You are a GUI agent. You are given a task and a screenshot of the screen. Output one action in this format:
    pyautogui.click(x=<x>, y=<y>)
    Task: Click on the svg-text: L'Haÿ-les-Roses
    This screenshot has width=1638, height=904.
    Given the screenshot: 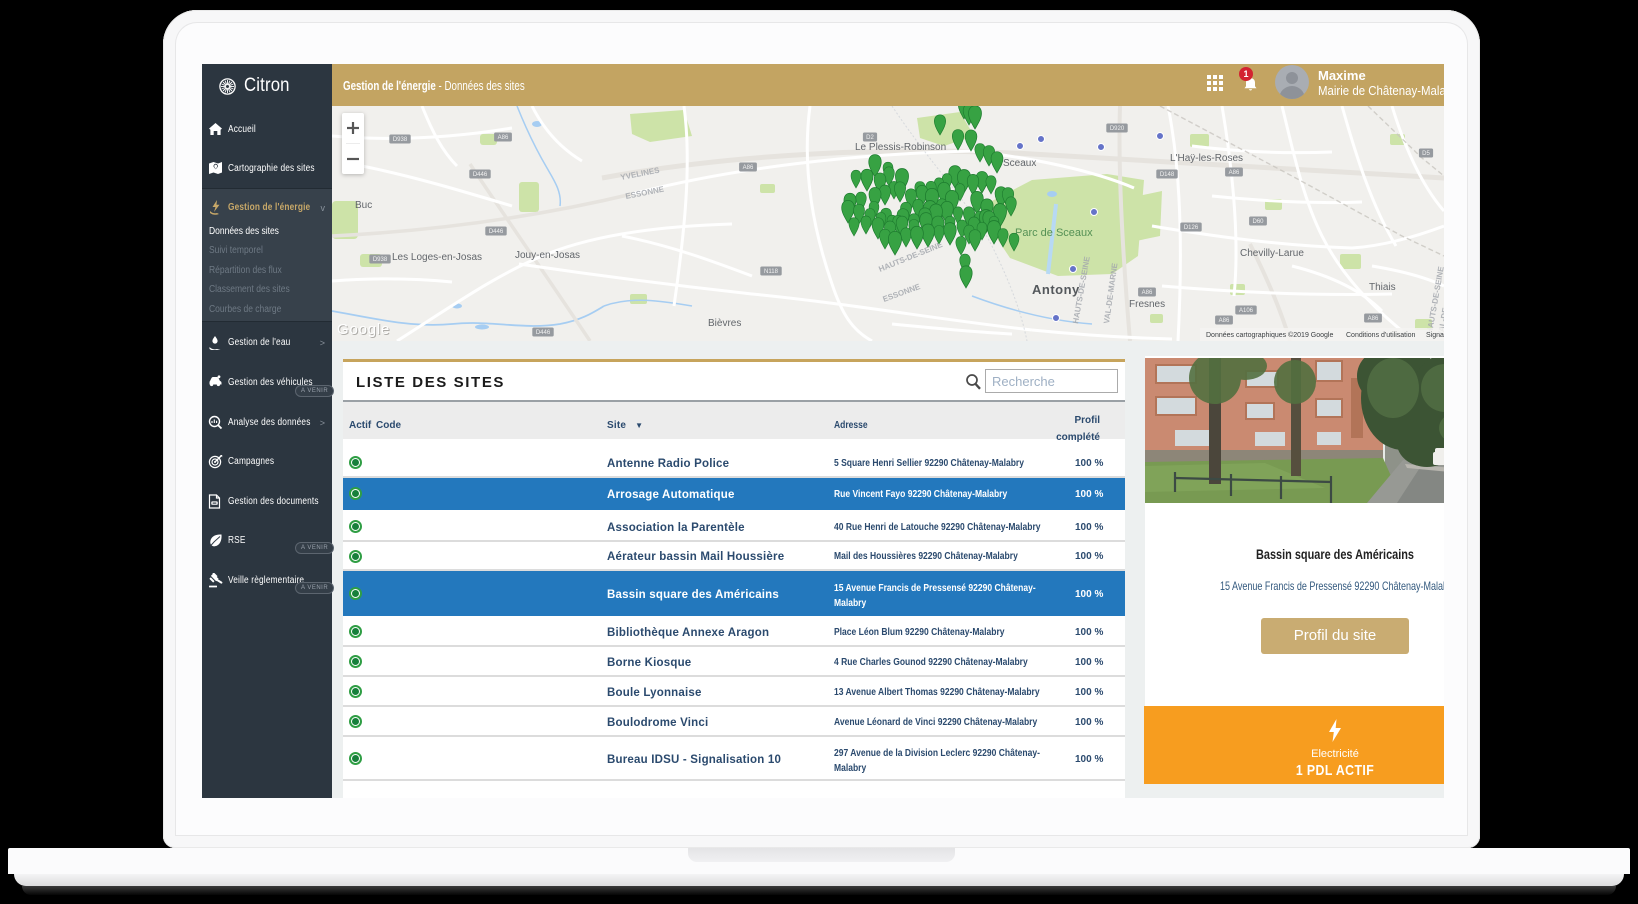 What is the action you would take?
    pyautogui.click(x=1206, y=158)
    